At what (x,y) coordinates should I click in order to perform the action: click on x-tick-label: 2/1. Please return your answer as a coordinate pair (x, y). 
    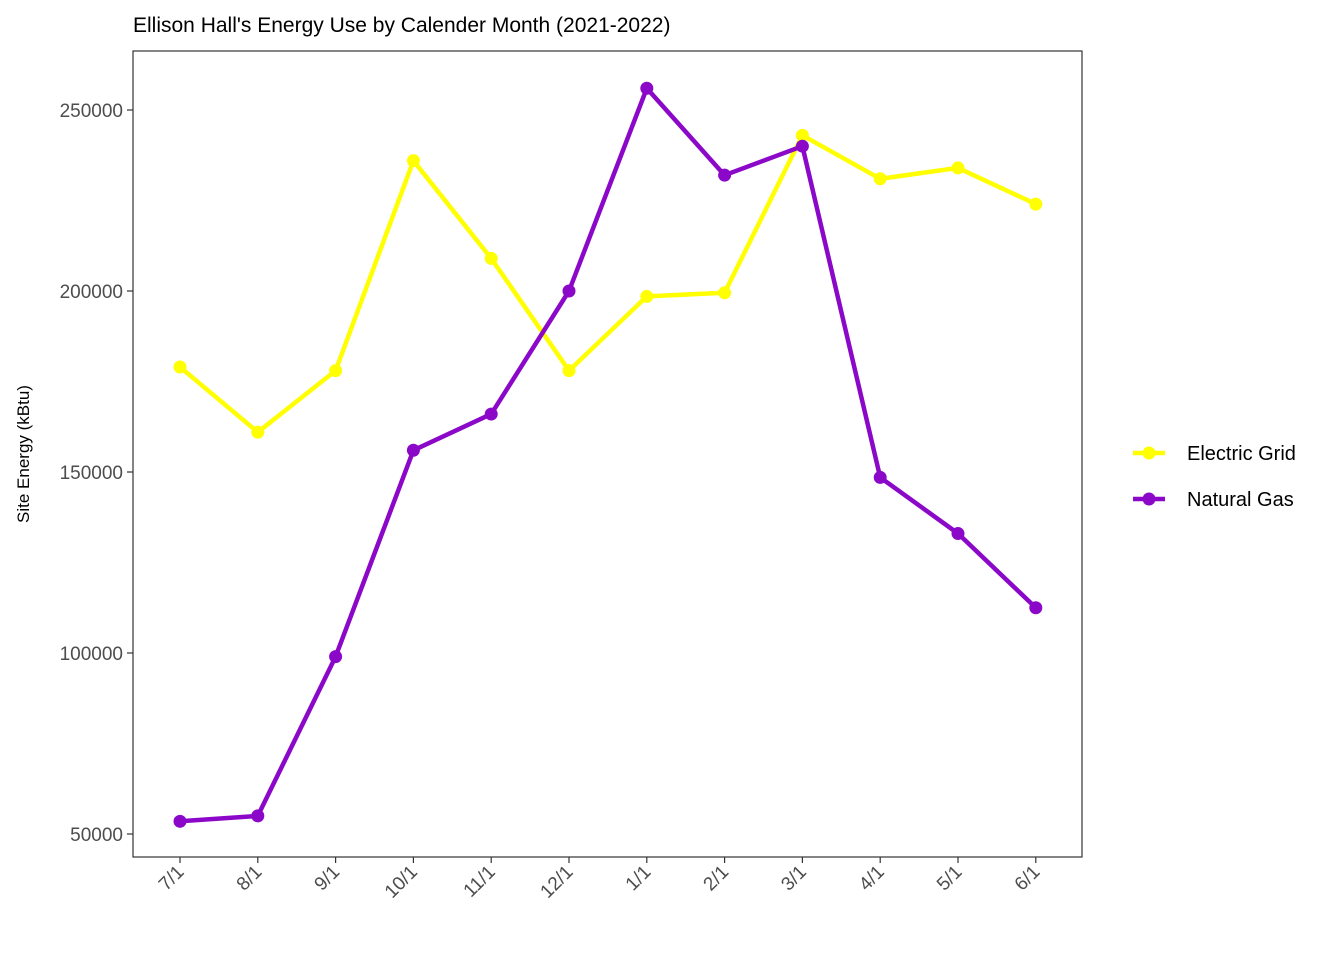
    Looking at the image, I should click on (717, 879).